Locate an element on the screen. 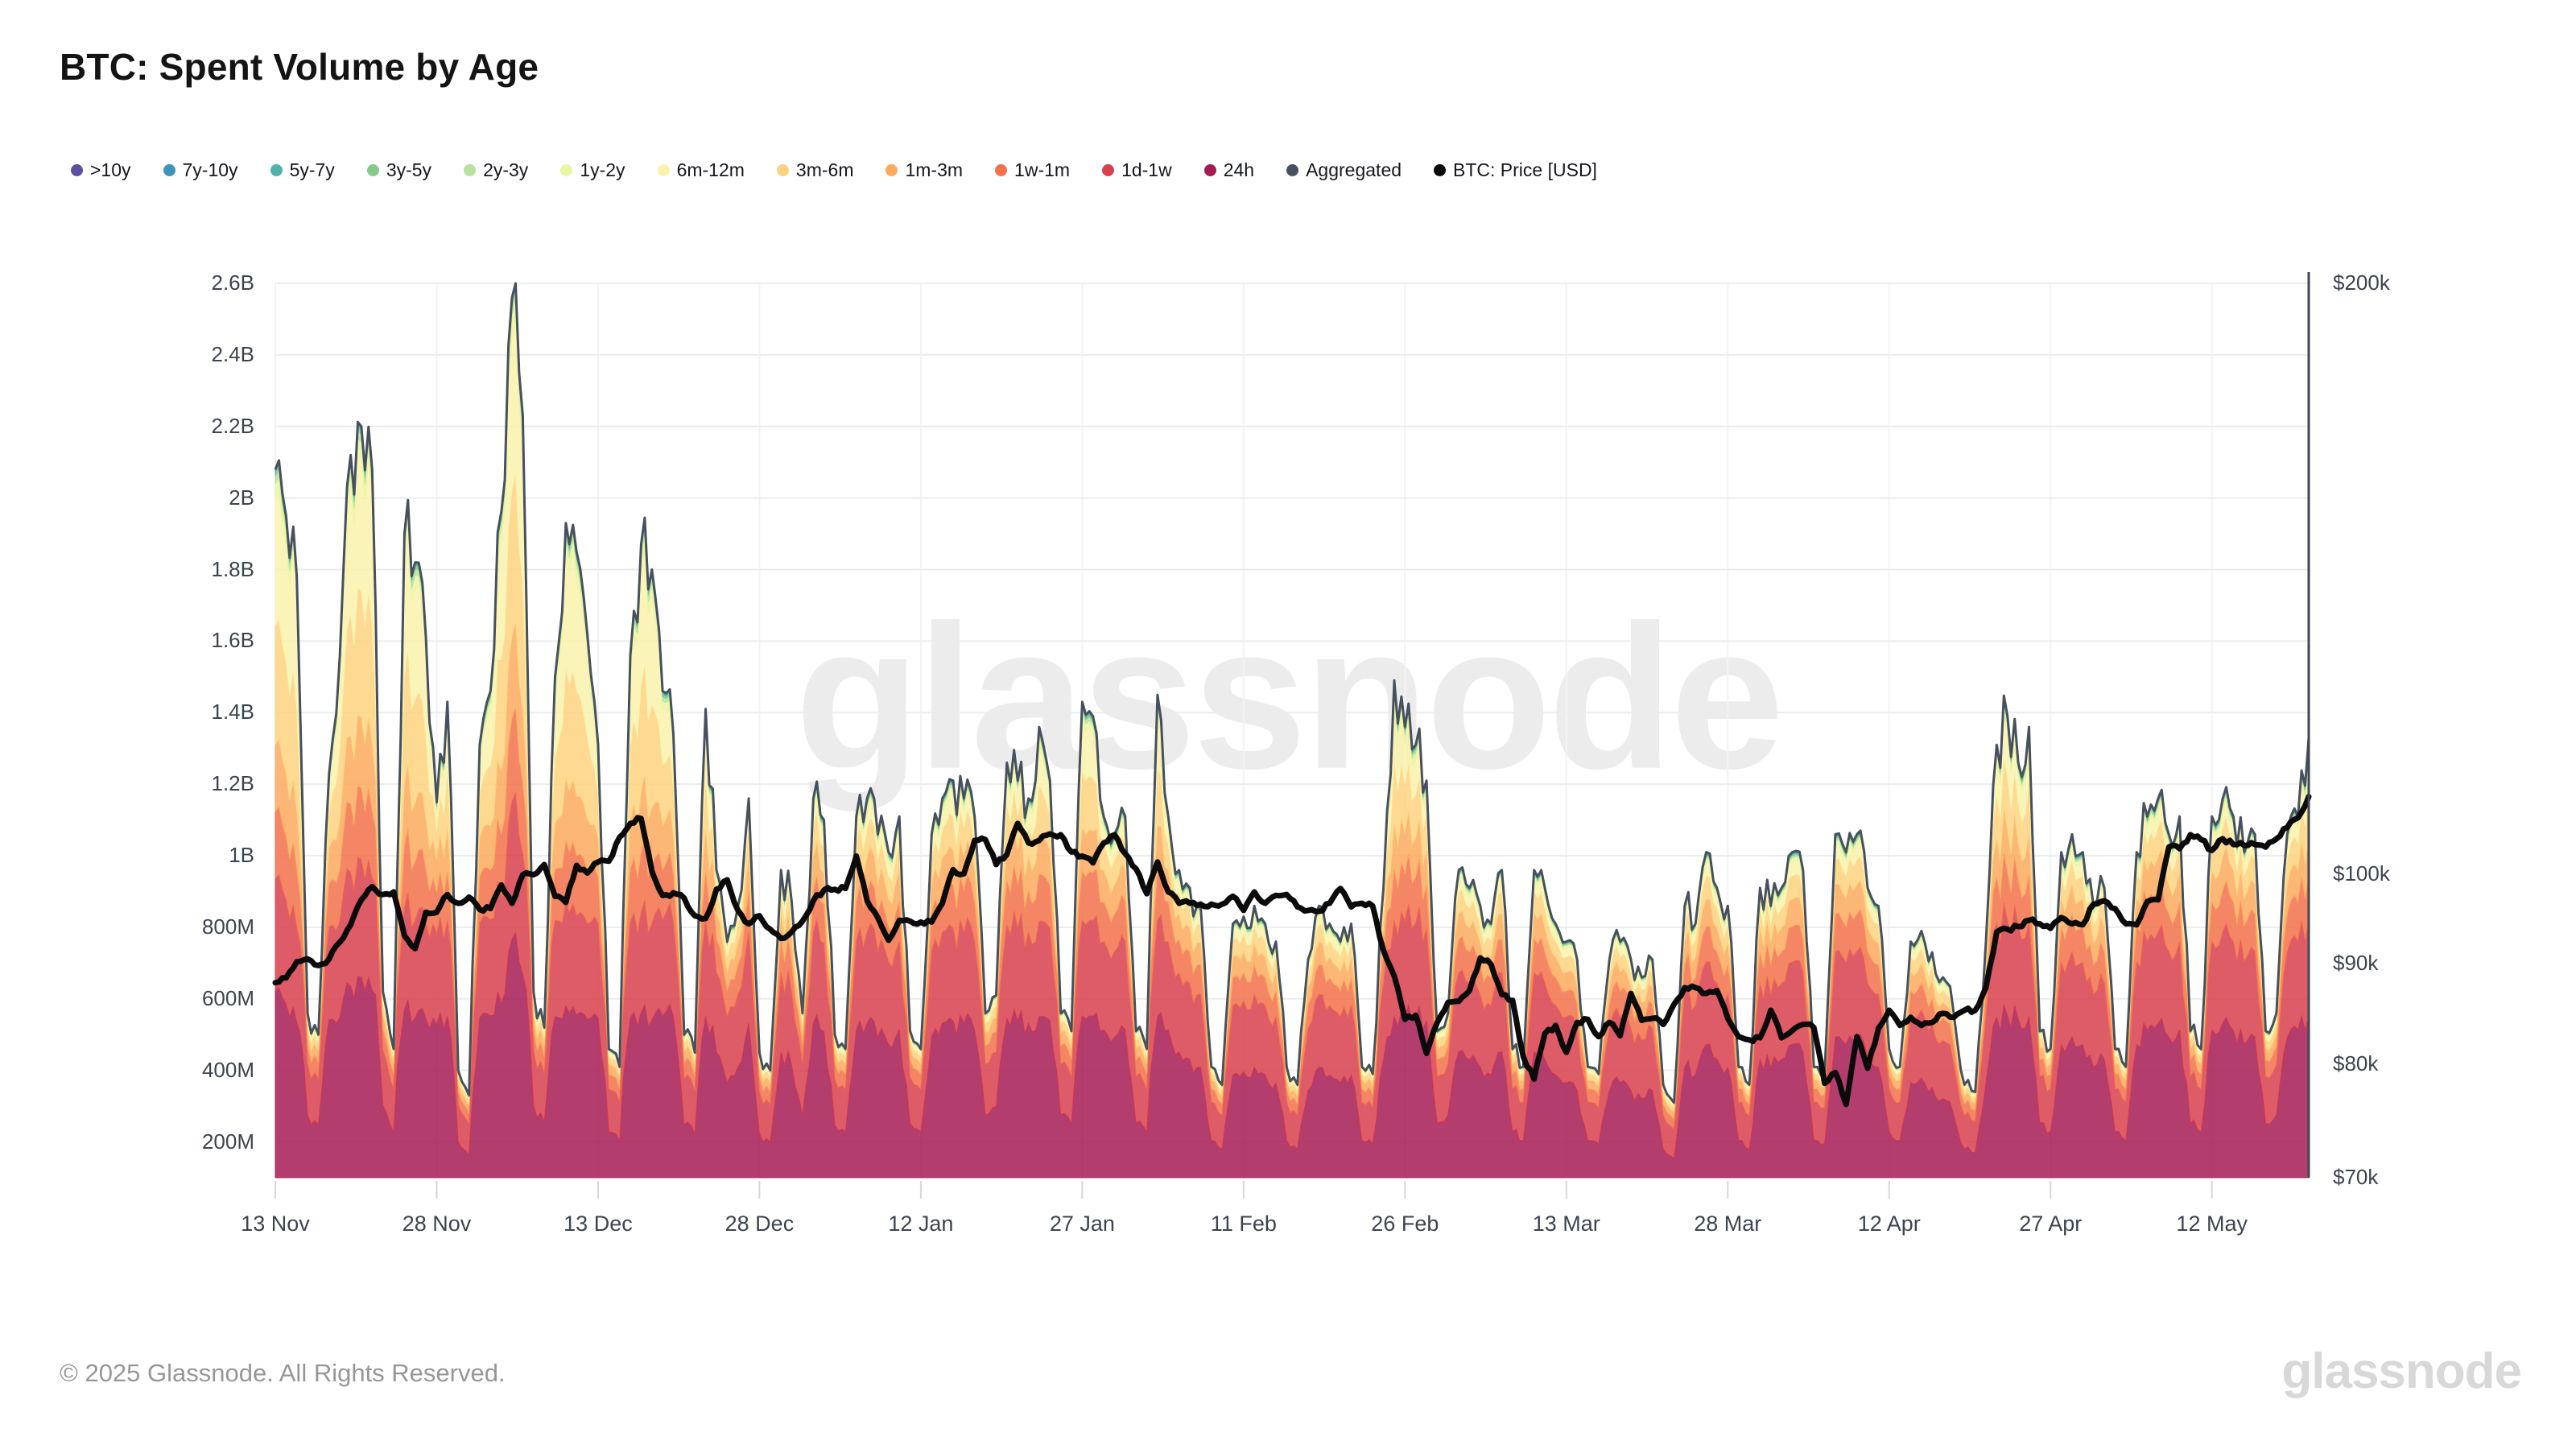 Image resolution: width=2576 pixels, height=1449 pixels. y-axis-right-label: $100k is located at coordinates (2361, 873).